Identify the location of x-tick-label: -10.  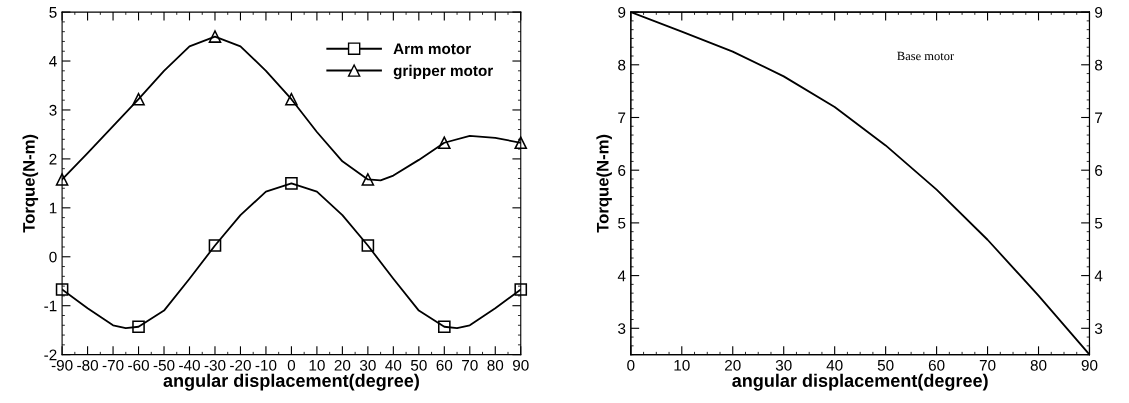
(266, 365).